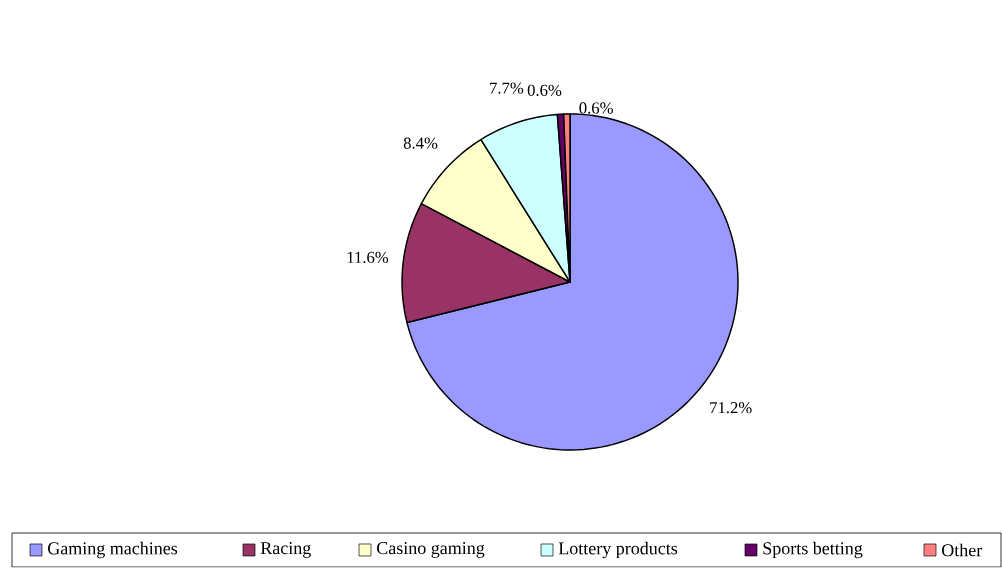 The image size is (1002, 570). What do you see at coordinates (618, 550) in the screenshot?
I see `legend-label: Lottery products` at bounding box center [618, 550].